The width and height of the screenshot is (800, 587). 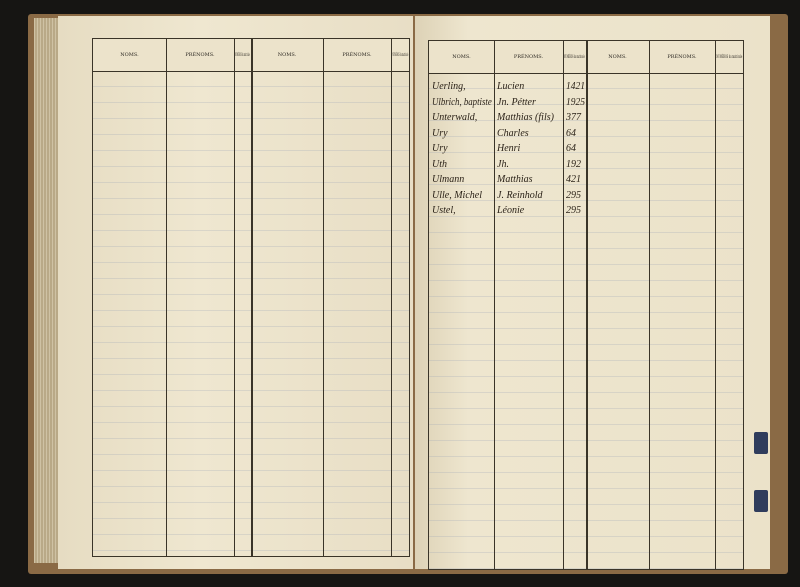 What do you see at coordinates (511, 86) in the screenshot?
I see `entry-prenom: Lucien` at bounding box center [511, 86].